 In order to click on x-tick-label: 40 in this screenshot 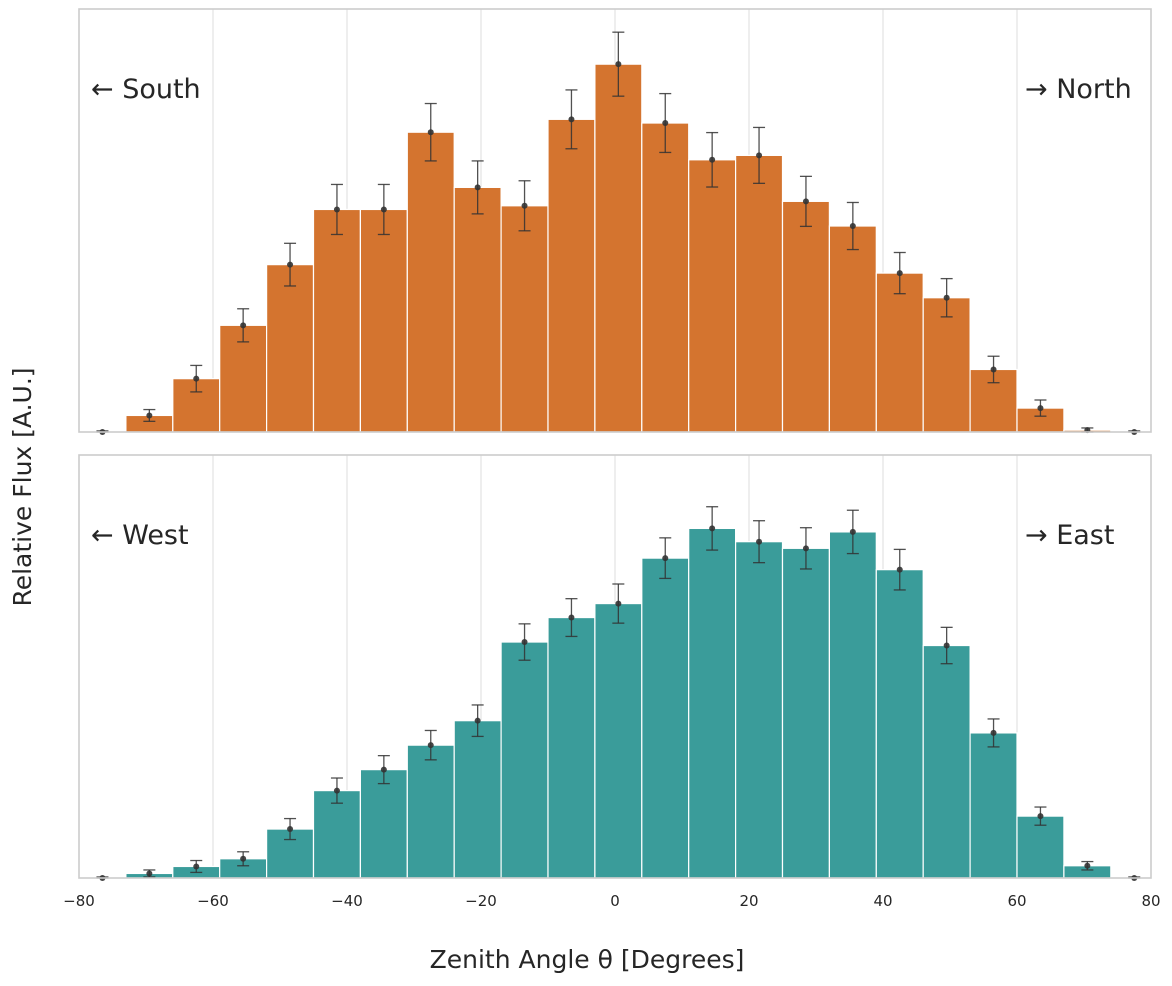, I will do `click(882, 901)`.